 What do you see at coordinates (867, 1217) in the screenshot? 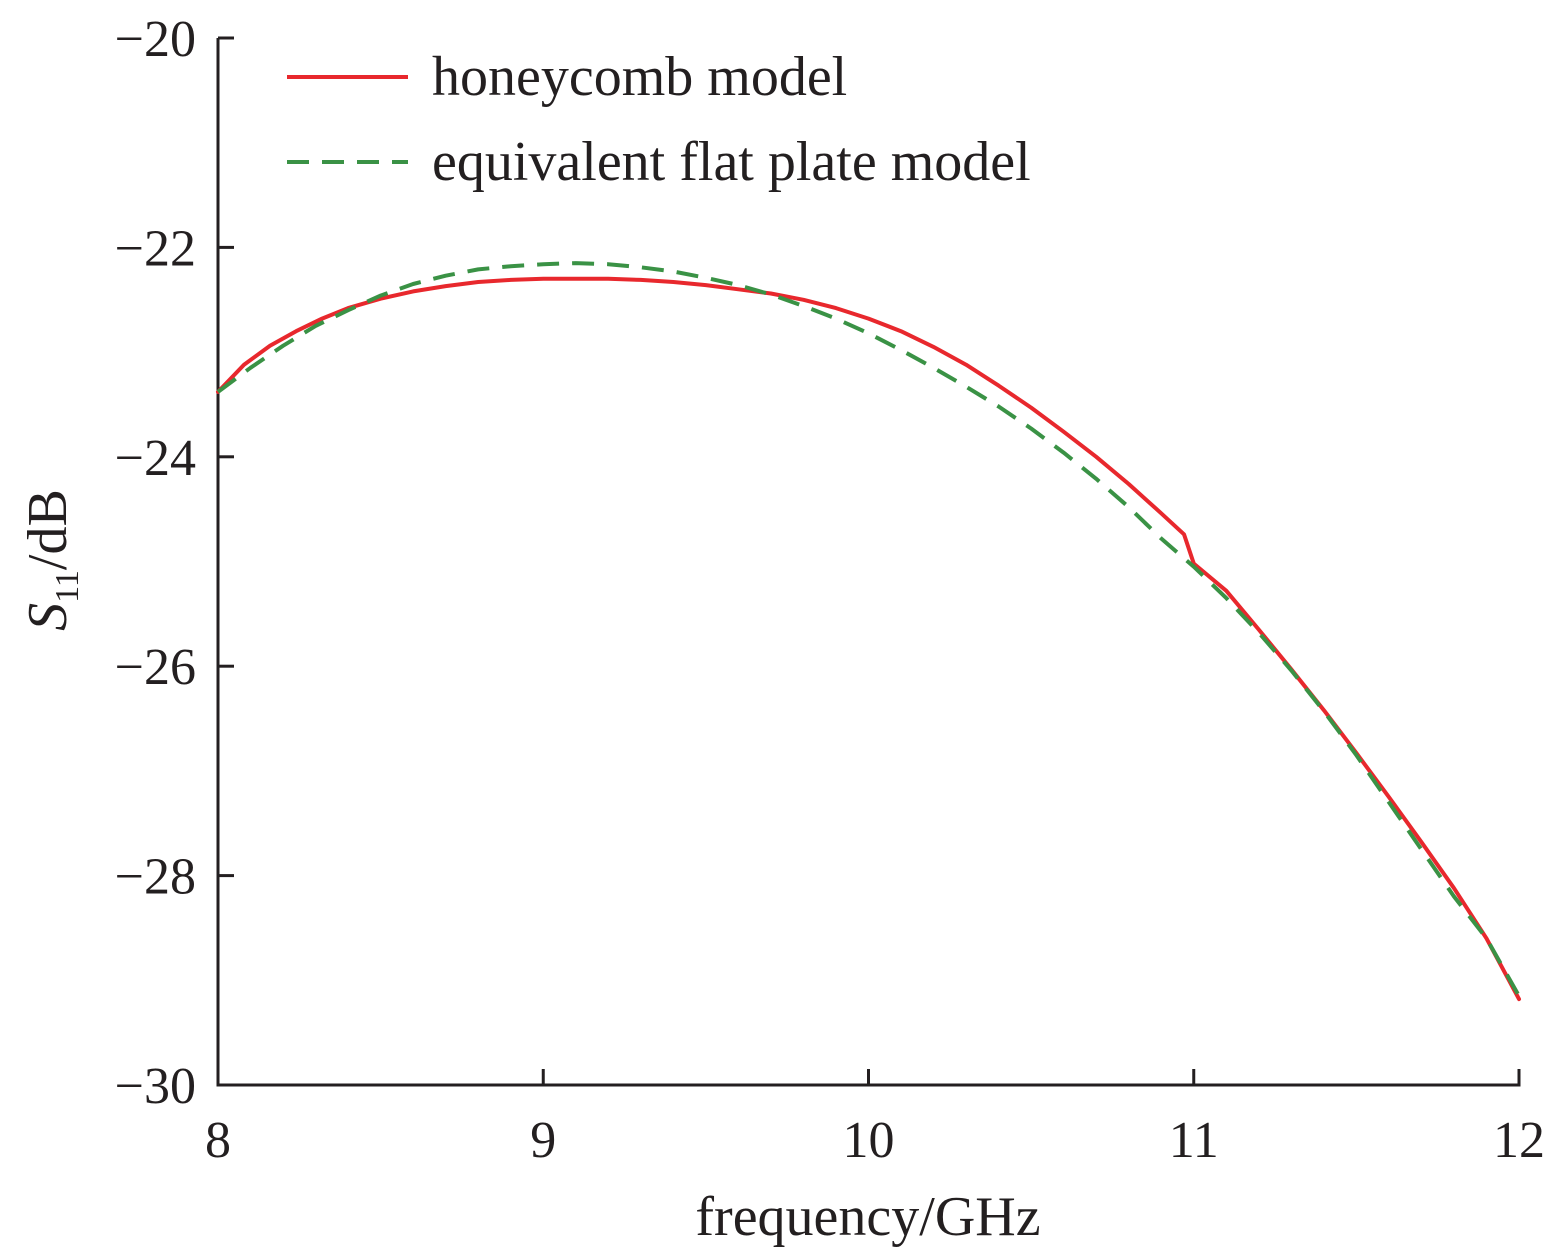
I see `x-axis-title: frequency/GHz` at bounding box center [867, 1217].